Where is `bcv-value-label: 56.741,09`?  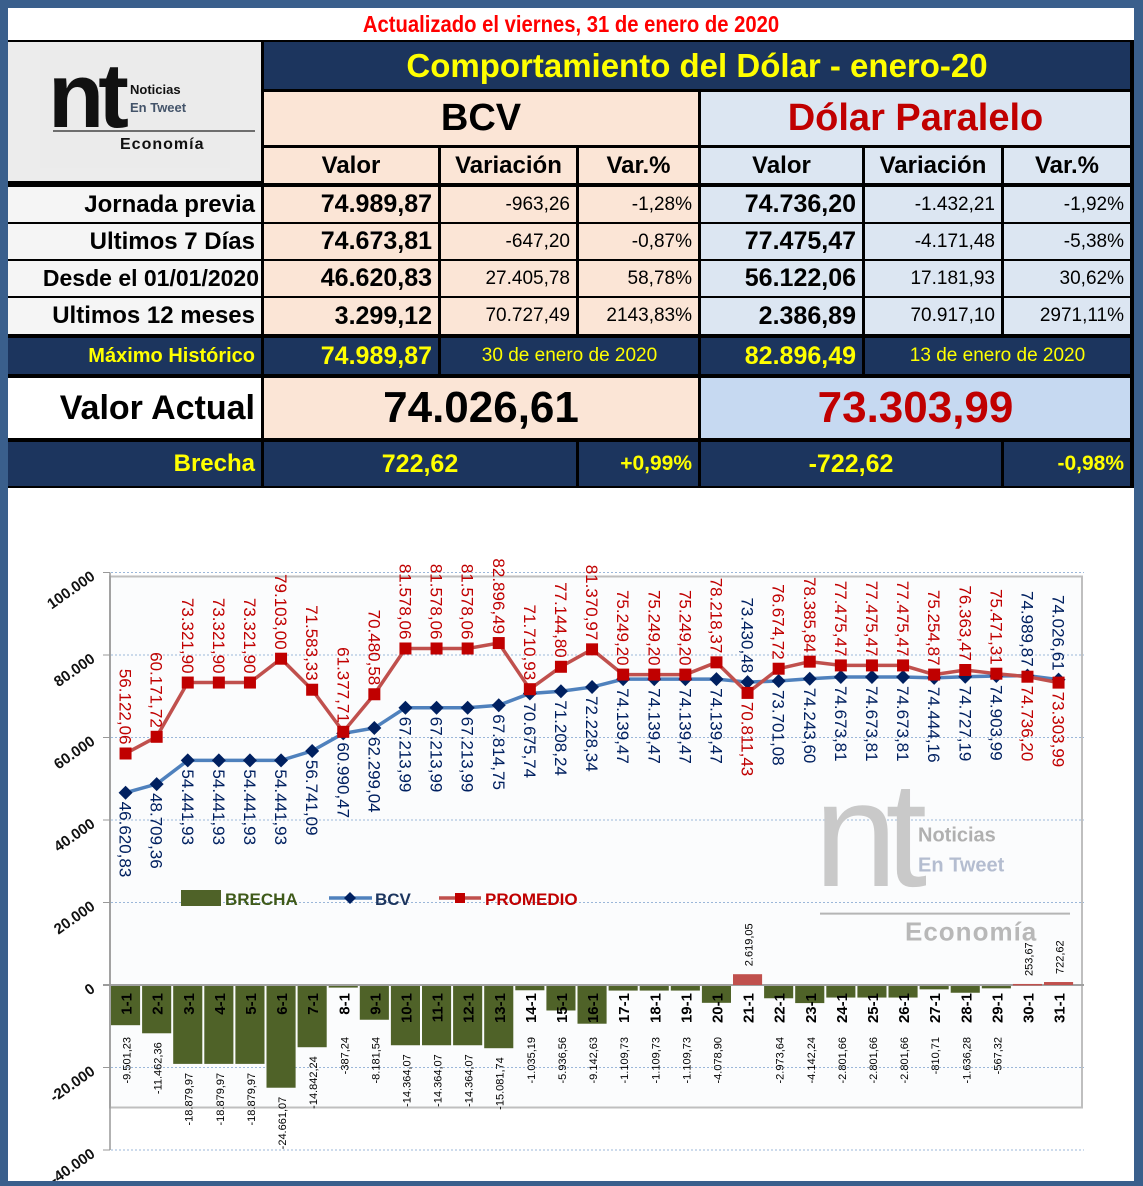 bcv-value-label: 56.741,09 is located at coordinates (311, 798).